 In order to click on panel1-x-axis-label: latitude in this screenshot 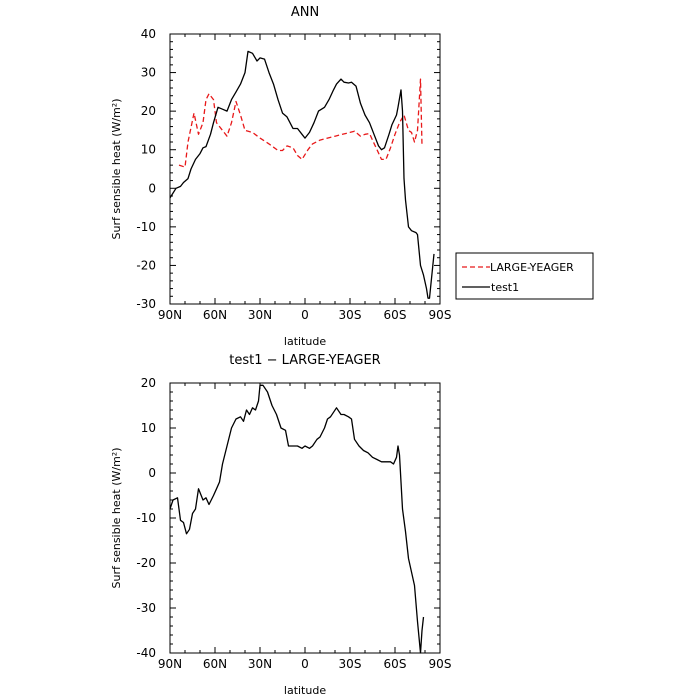, I will do `click(305, 341)`.